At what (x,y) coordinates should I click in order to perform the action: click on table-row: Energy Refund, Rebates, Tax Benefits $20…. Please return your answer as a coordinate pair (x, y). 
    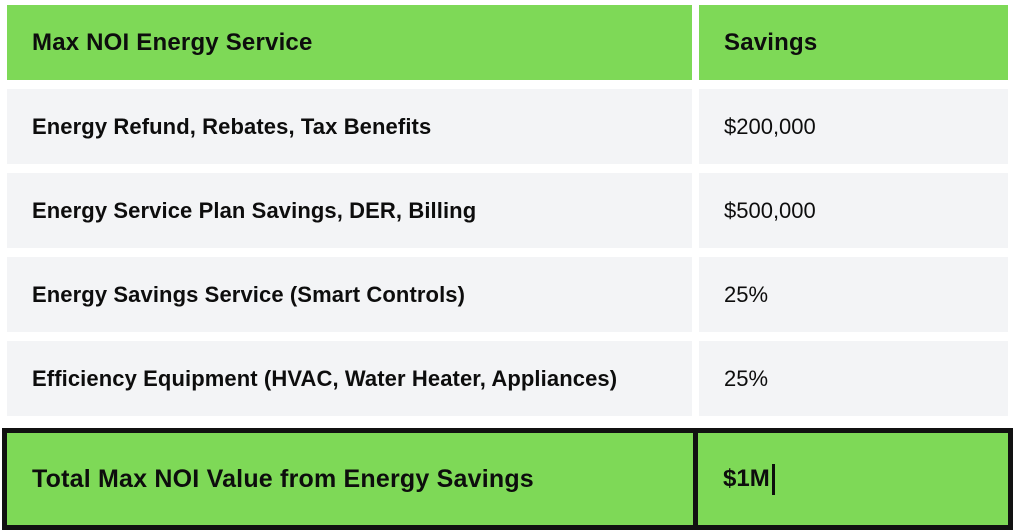
    Looking at the image, I should click on (507, 126).